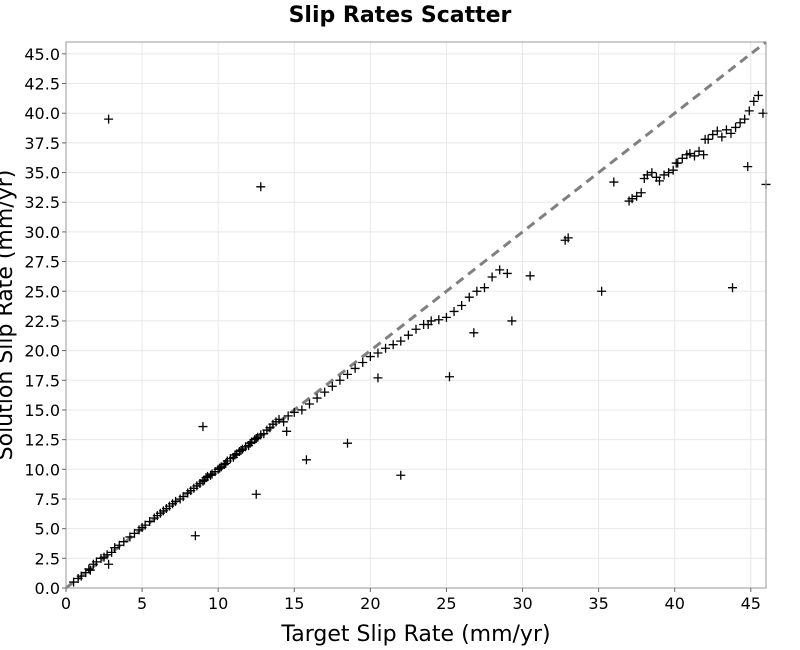  Describe the element at coordinates (294, 603) in the screenshot. I see `x-tick-label: 15` at that location.